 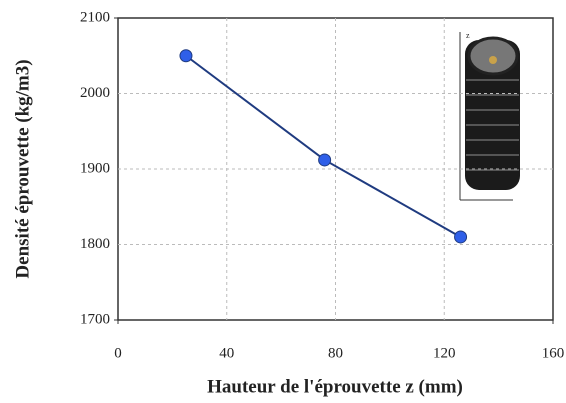 What do you see at coordinates (468, 35) in the screenshot?
I see `inset-label: z` at bounding box center [468, 35].